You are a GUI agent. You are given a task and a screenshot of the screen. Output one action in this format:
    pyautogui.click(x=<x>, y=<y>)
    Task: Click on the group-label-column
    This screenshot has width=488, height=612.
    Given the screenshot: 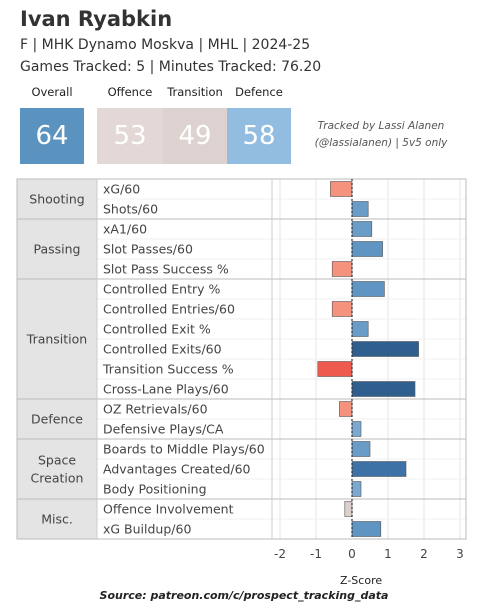 What is the action you would take?
    pyautogui.click(x=57, y=359)
    